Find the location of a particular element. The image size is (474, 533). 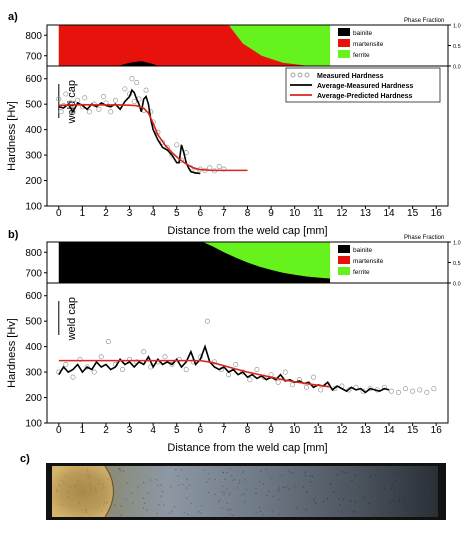

weld-region is located at coordinates (83, 491).